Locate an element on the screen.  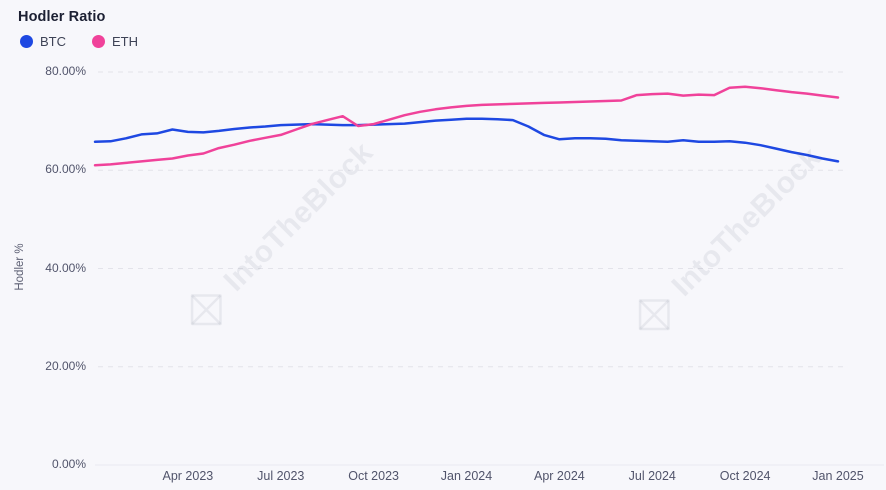
x-tick-label-apr-2023: Apr 2023 is located at coordinates (188, 476).